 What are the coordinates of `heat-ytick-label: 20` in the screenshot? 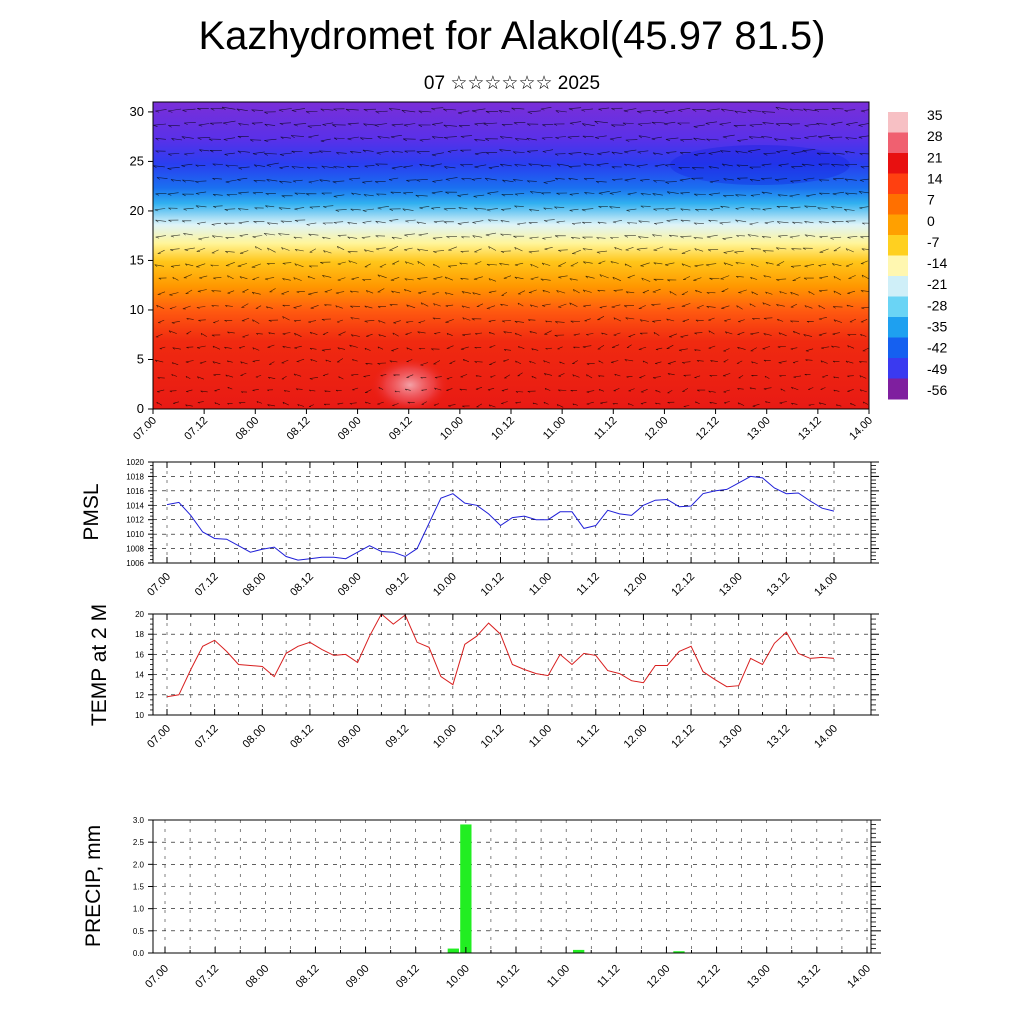 It's located at (137, 210).